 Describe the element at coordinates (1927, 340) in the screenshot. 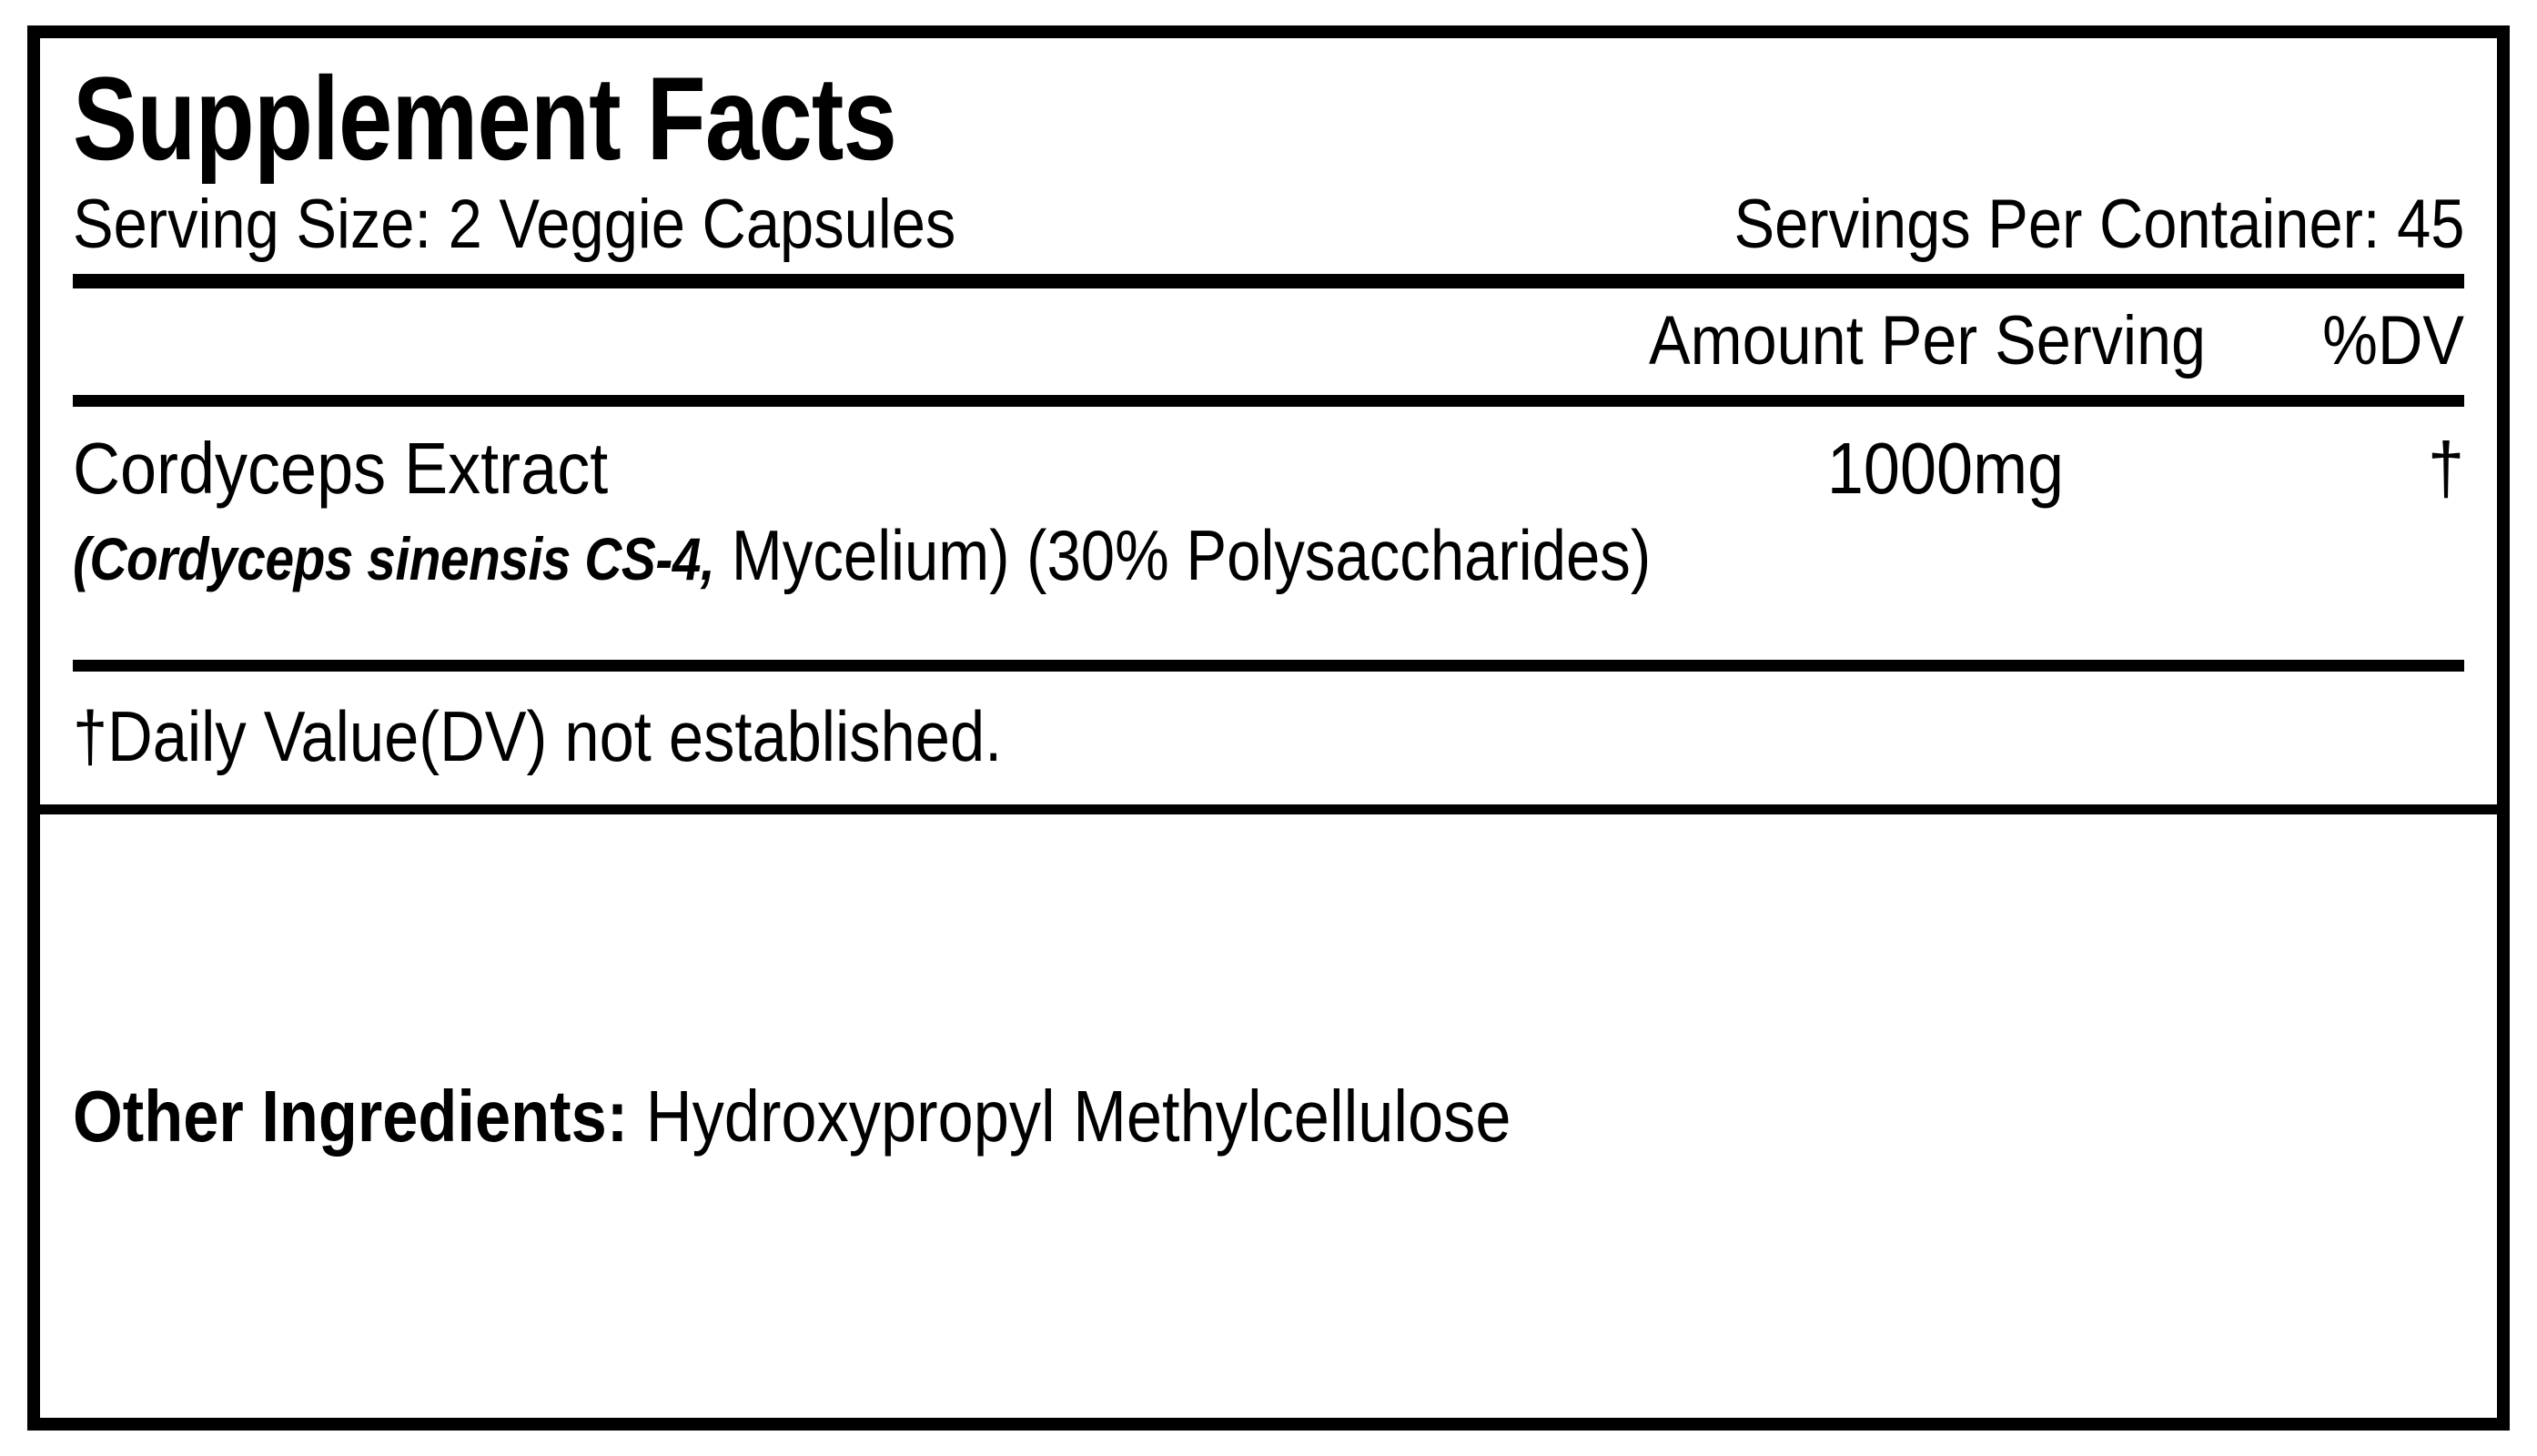

I see `amount-per-serving-header: Amount Per Serving` at that location.